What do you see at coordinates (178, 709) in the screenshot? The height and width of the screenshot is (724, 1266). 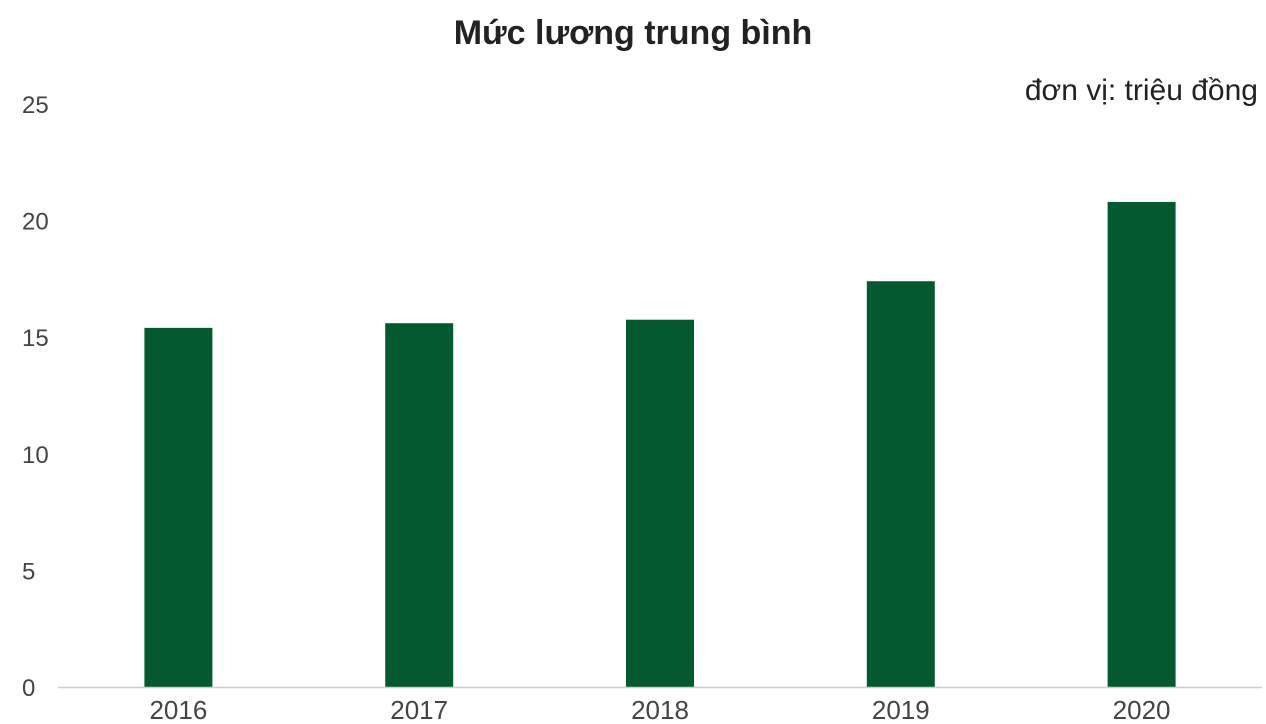 I see `x-tick-label: 2016` at bounding box center [178, 709].